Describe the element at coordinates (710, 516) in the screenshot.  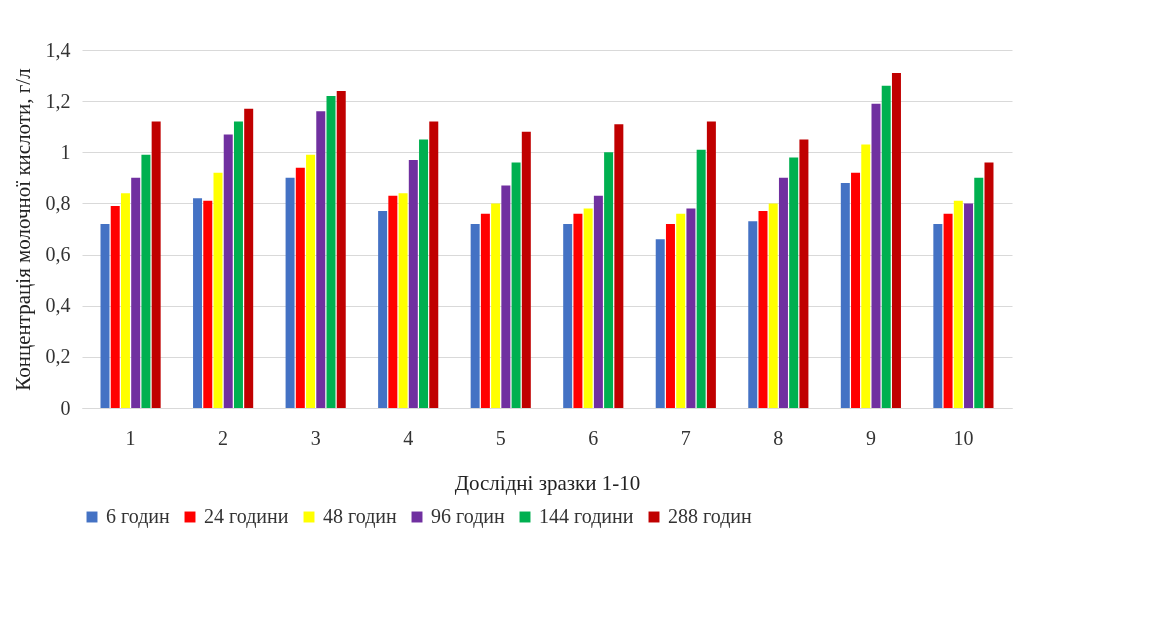
I see `legend-label: 288 годин` at that location.